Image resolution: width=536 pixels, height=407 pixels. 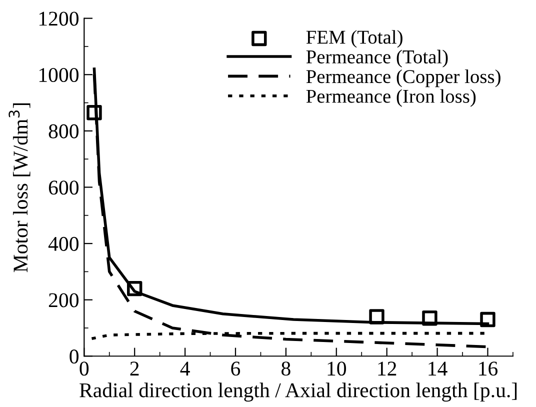 I want to click on y-tick-label: 400, so click(x=63, y=243).